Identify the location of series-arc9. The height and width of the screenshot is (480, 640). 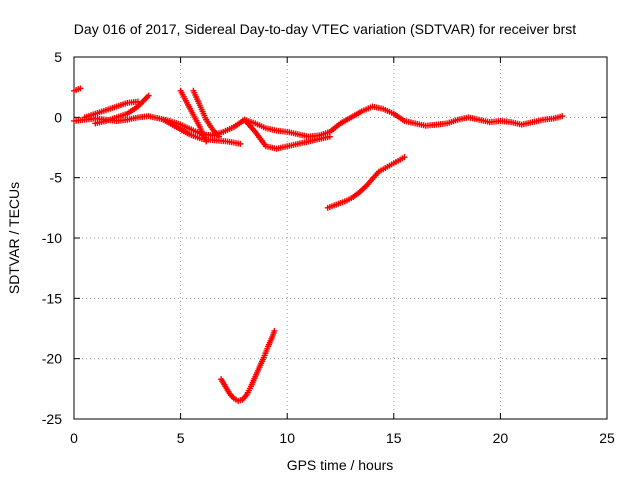
(366, 182).